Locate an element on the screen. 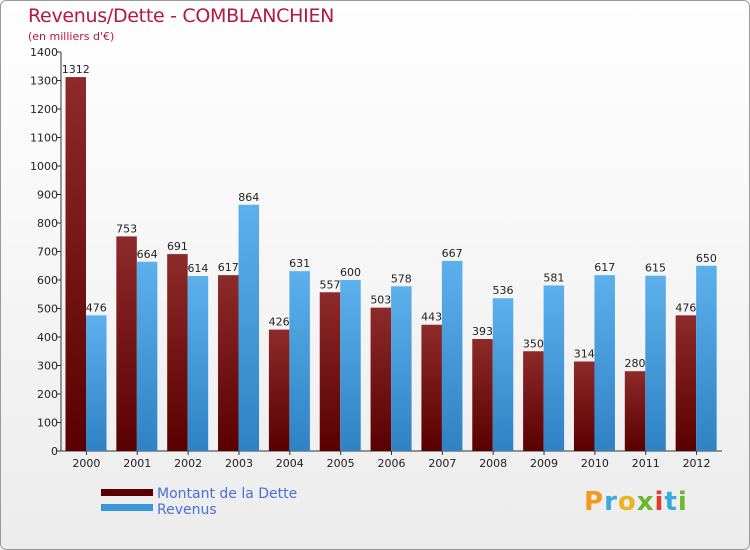 The width and height of the screenshot is (750, 550). y-tick-label: 500 is located at coordinates (47, 309).